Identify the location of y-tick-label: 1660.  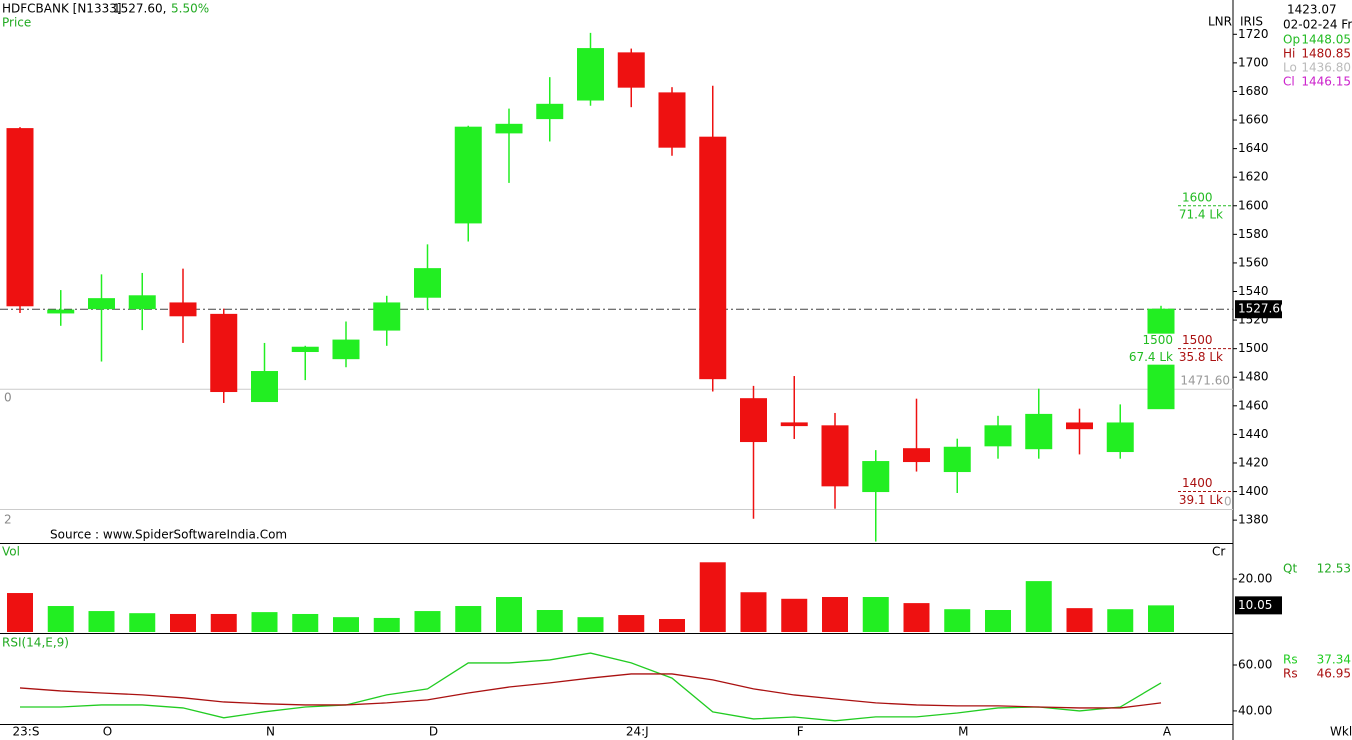
(1253, 120).